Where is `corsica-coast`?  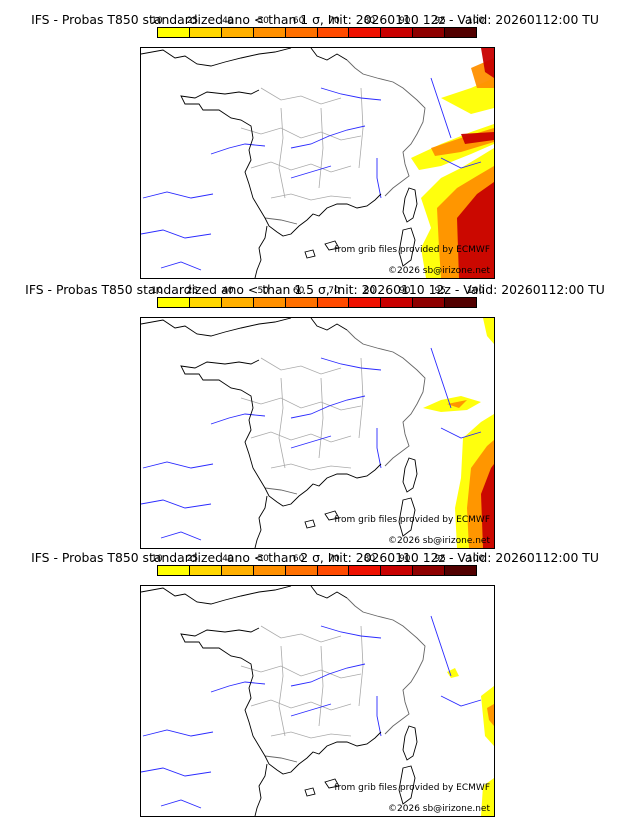 corsica-coast is located at coordinates (410, 743).